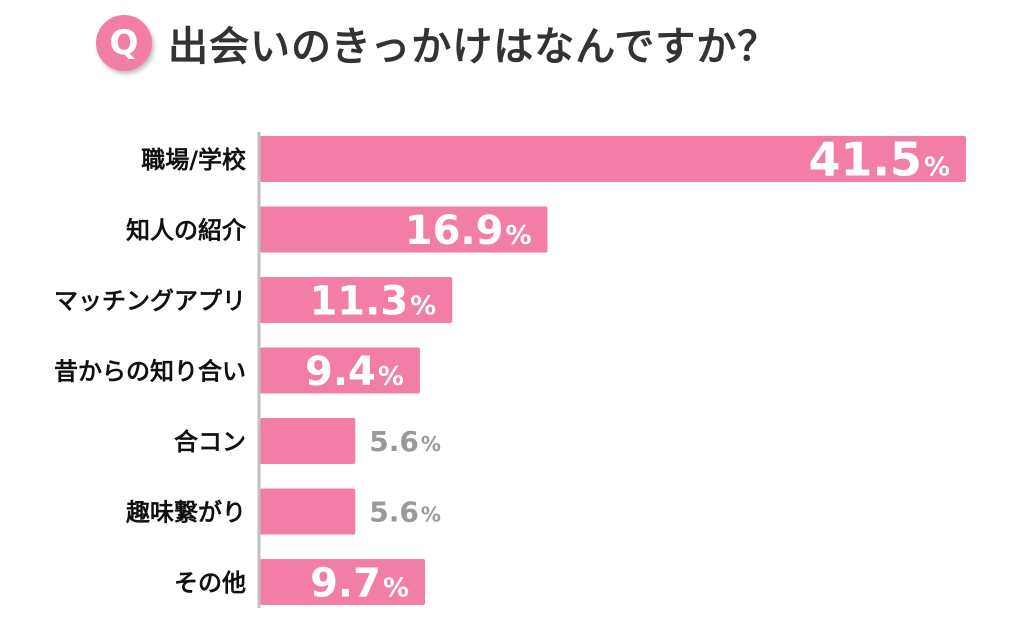 Image resolution: width=1013 pixels, height=624 pixels. What do you see at coordinates (210, 442) in the screenshot?
I see `category-label-5: 合コン` at bounding box center [210, 442].